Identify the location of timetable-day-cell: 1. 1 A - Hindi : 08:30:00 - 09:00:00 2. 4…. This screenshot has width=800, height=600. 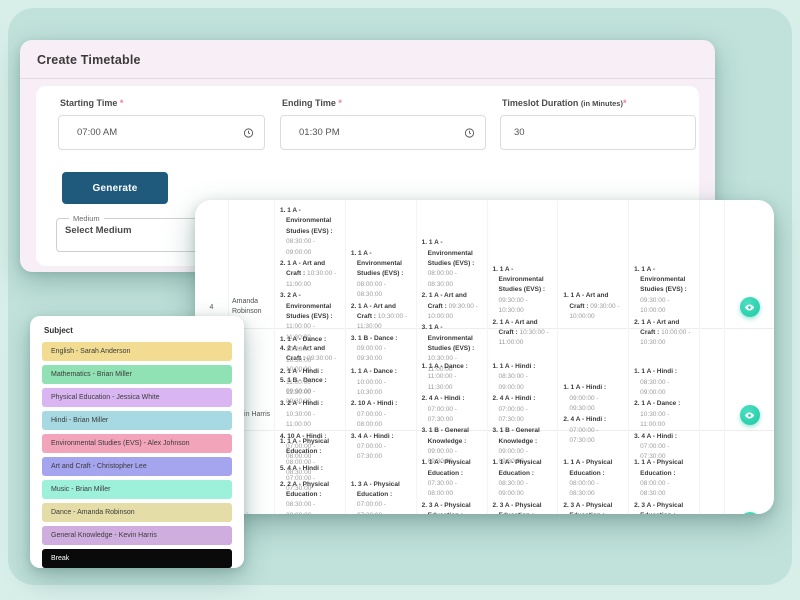
(523, 415).